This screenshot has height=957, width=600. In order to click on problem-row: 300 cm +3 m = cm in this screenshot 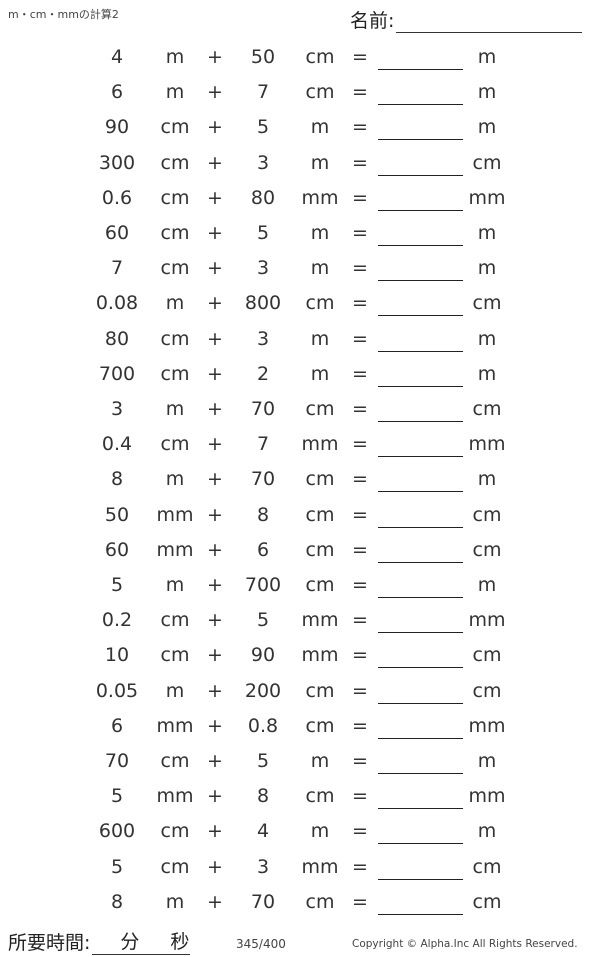, I will do `click(300, 163)`.